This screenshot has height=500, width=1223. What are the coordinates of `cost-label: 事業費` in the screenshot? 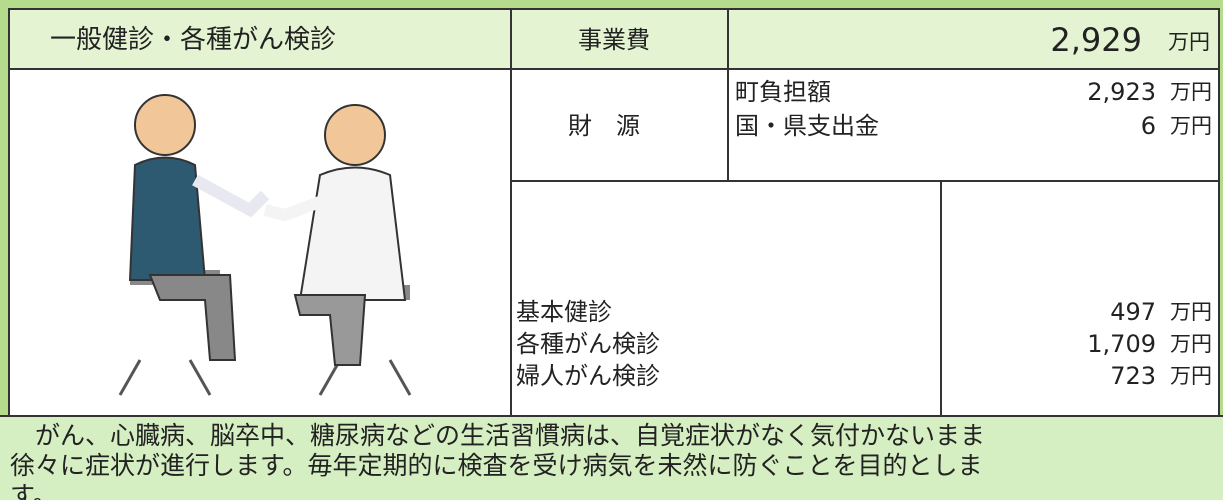 It's located at (614, 40).